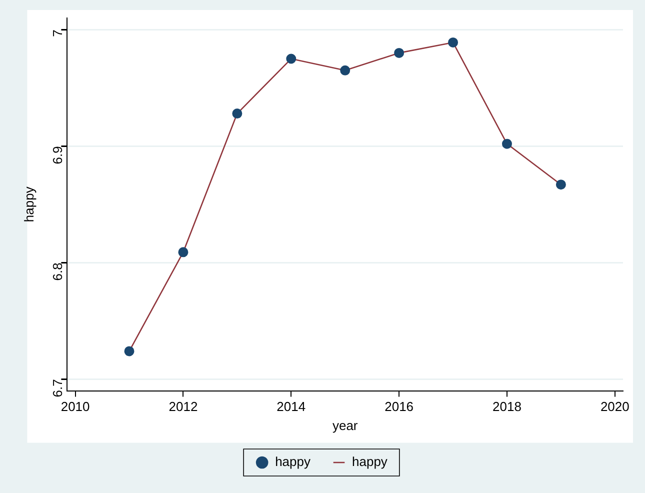 The height and width of the screenshot is (493, 645). What do you see at coordinates (183, 406) in the screenshot?
I see `x-tick-label: 2012` at bounding box center [183, 406].